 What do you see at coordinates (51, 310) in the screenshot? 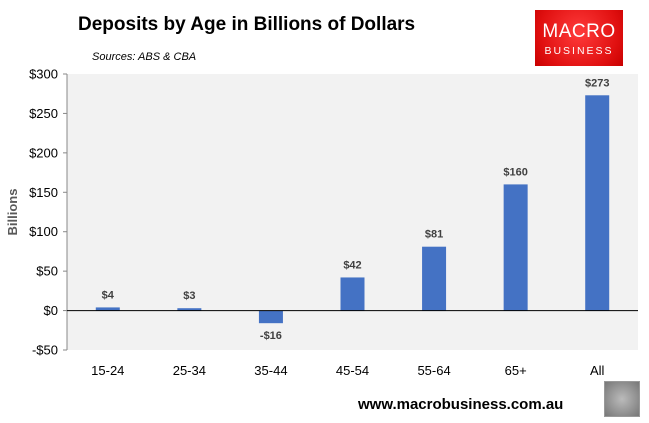
I see `y-tick-label: $0` at bounding box center [51, 310].